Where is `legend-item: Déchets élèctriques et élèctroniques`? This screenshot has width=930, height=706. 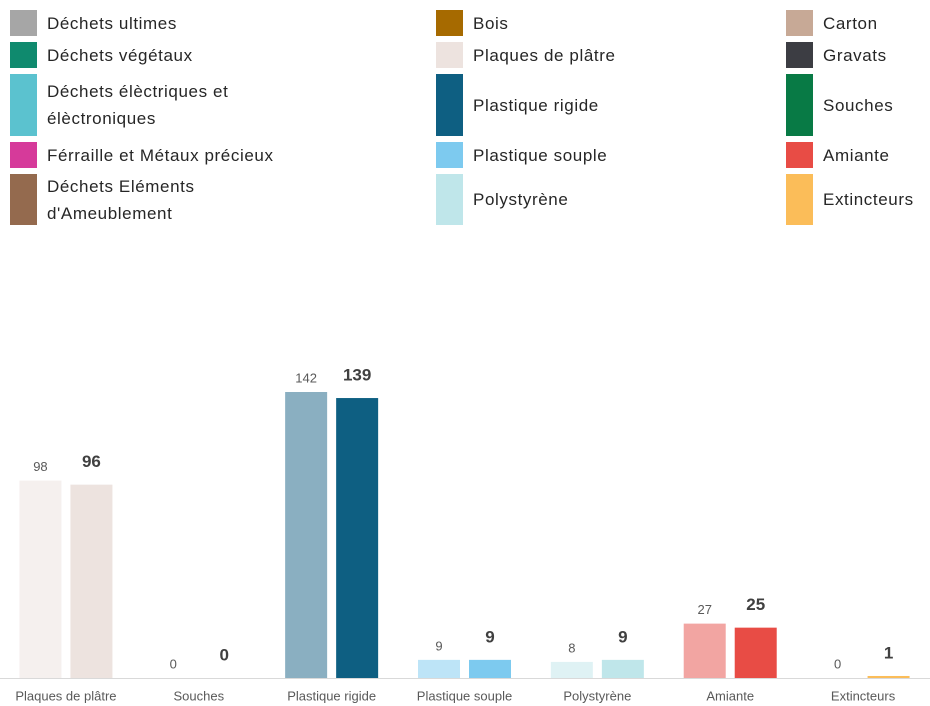
legend-item: Déchets élèctriques et élèctroniques is located at coordinates (173, 105).